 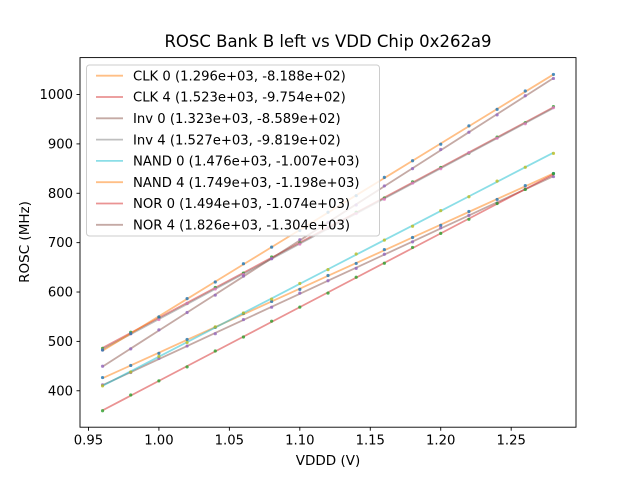 I want to click on y-tick-label: 900, so click(x=60, y=145).